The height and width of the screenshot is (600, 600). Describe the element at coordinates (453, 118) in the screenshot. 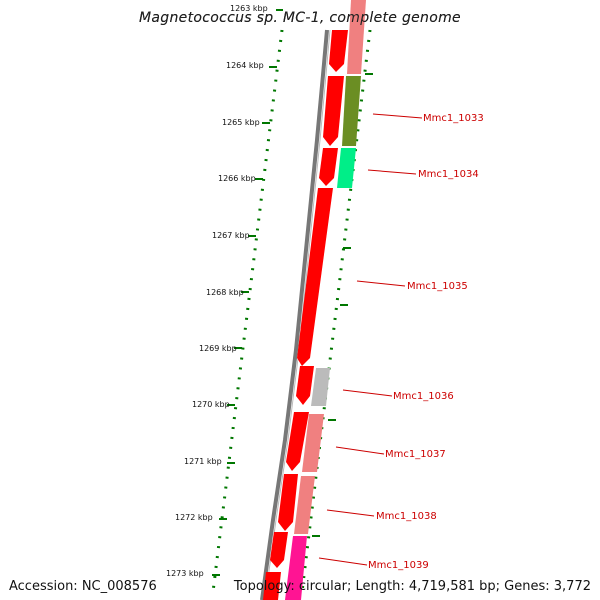

I see `gene-label-mmc1-1033: Mmc1_1033` at that location.